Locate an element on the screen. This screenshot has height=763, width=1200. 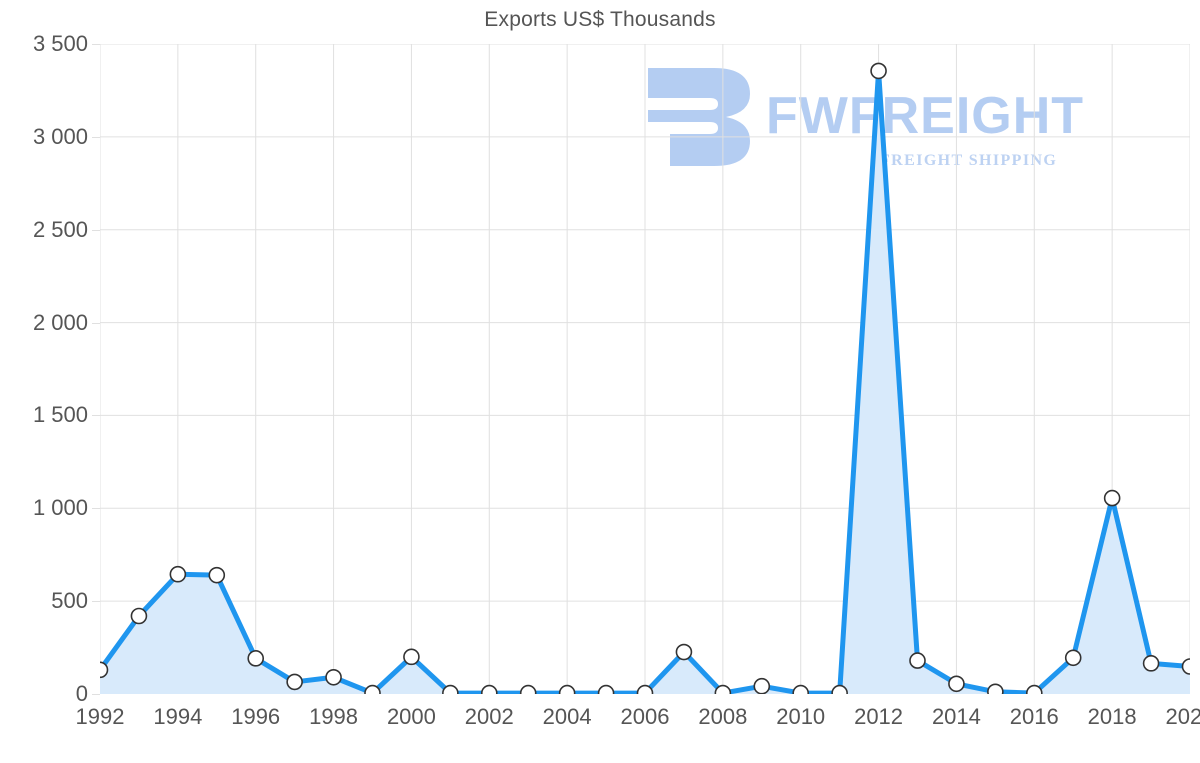
x-axis-tick-label: 2008 is located at coordinates (723, 716).